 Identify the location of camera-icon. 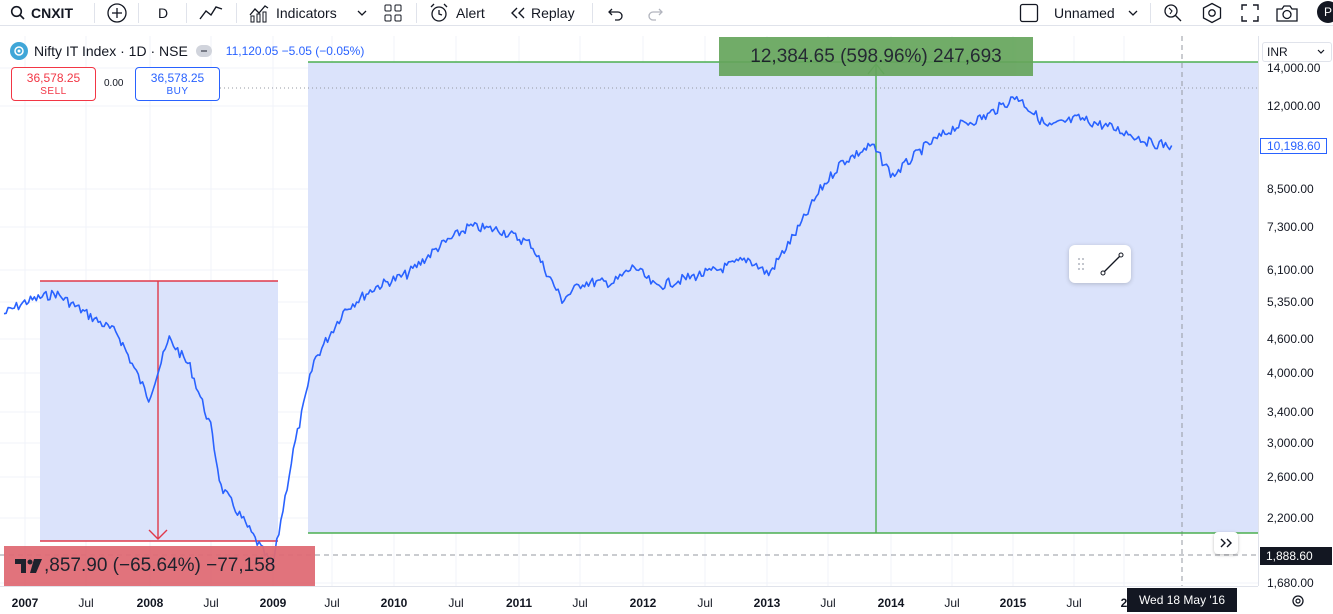
(1287, 13).